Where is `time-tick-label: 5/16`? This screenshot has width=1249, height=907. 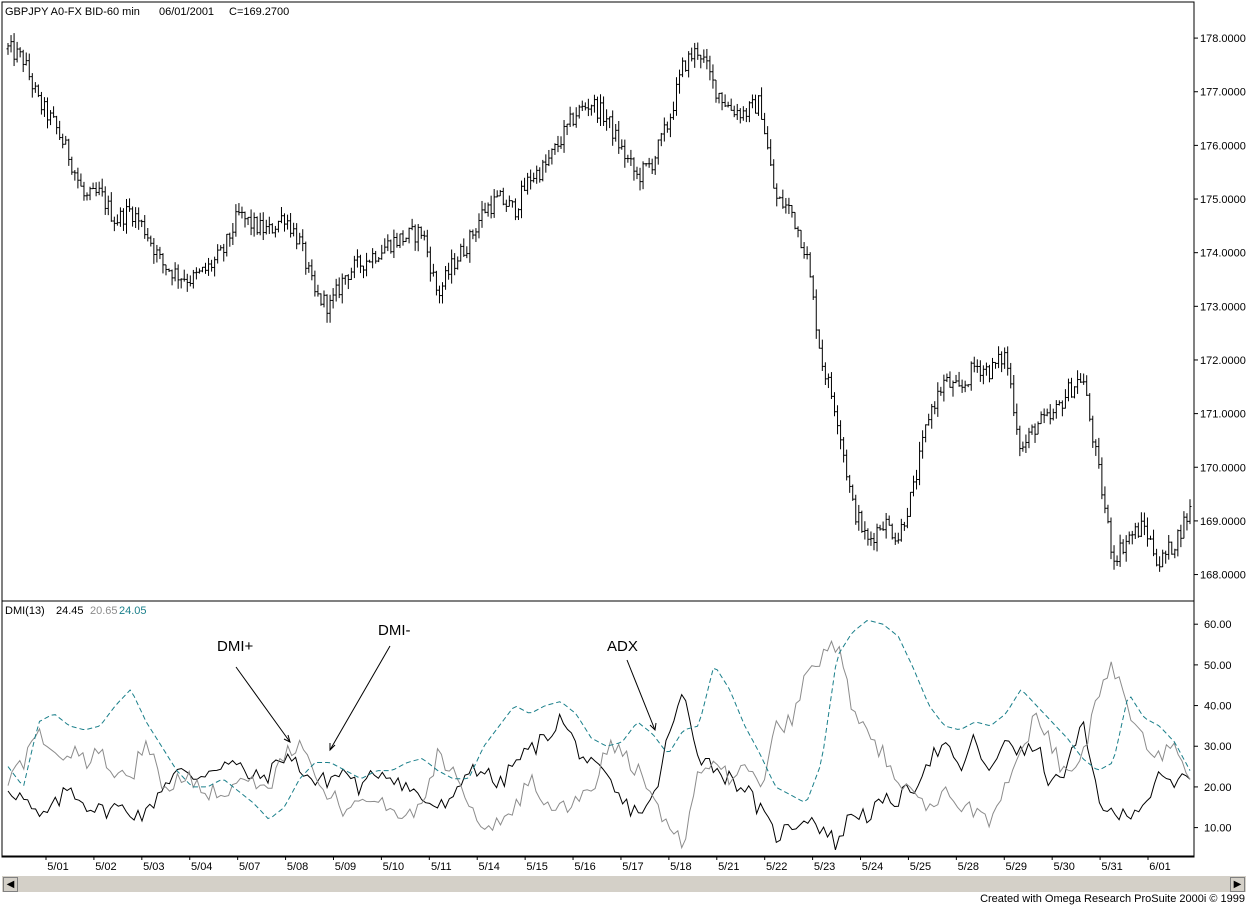 time-tick-label: 5/16 is located at coordinates (584, 867).